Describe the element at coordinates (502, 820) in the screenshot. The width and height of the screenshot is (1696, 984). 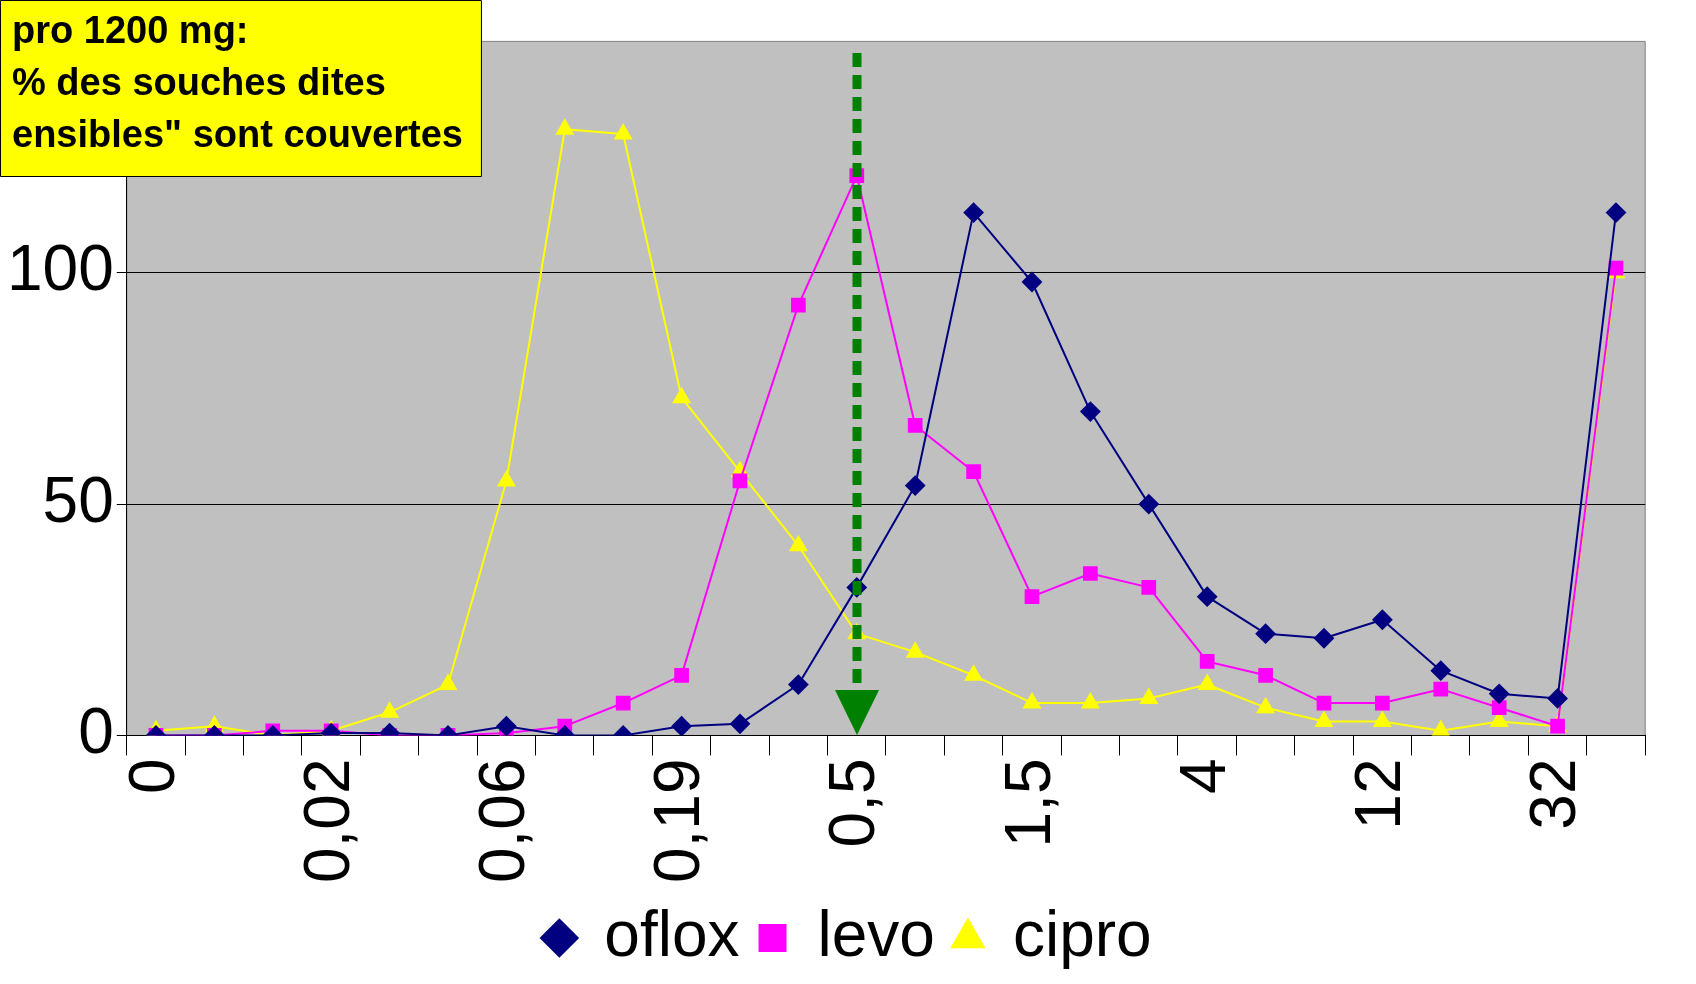
I see `x-tick-label: 0,06` at that location.